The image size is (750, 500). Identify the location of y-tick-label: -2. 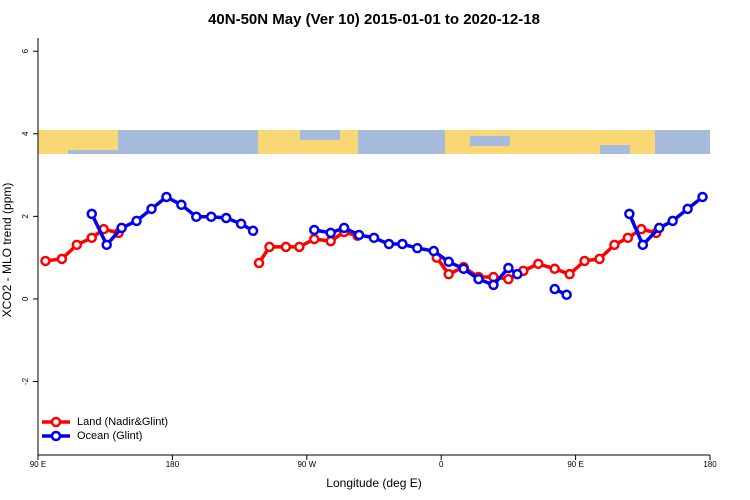
(25, 381).